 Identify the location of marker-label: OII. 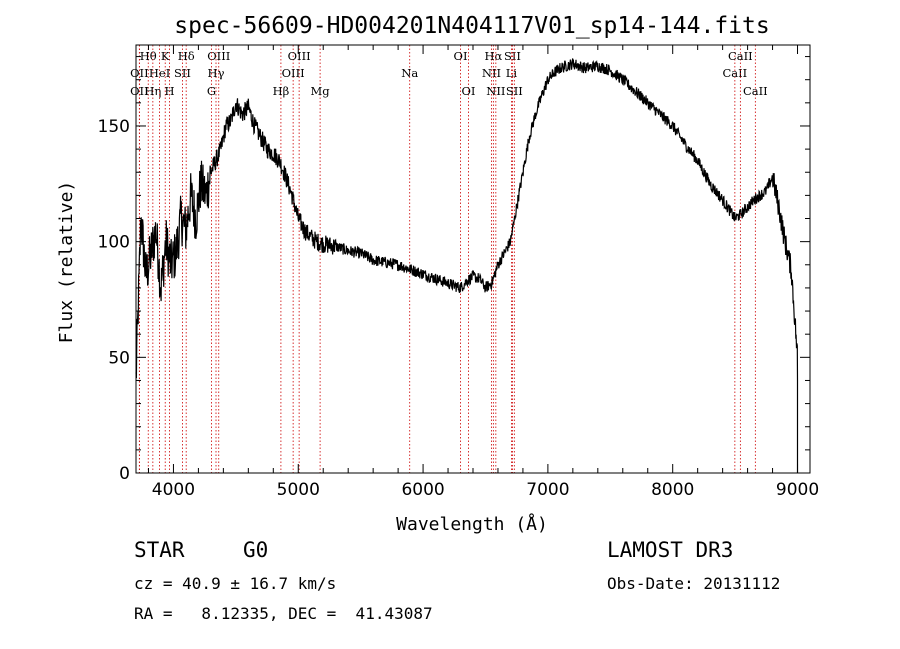
(139, 91).